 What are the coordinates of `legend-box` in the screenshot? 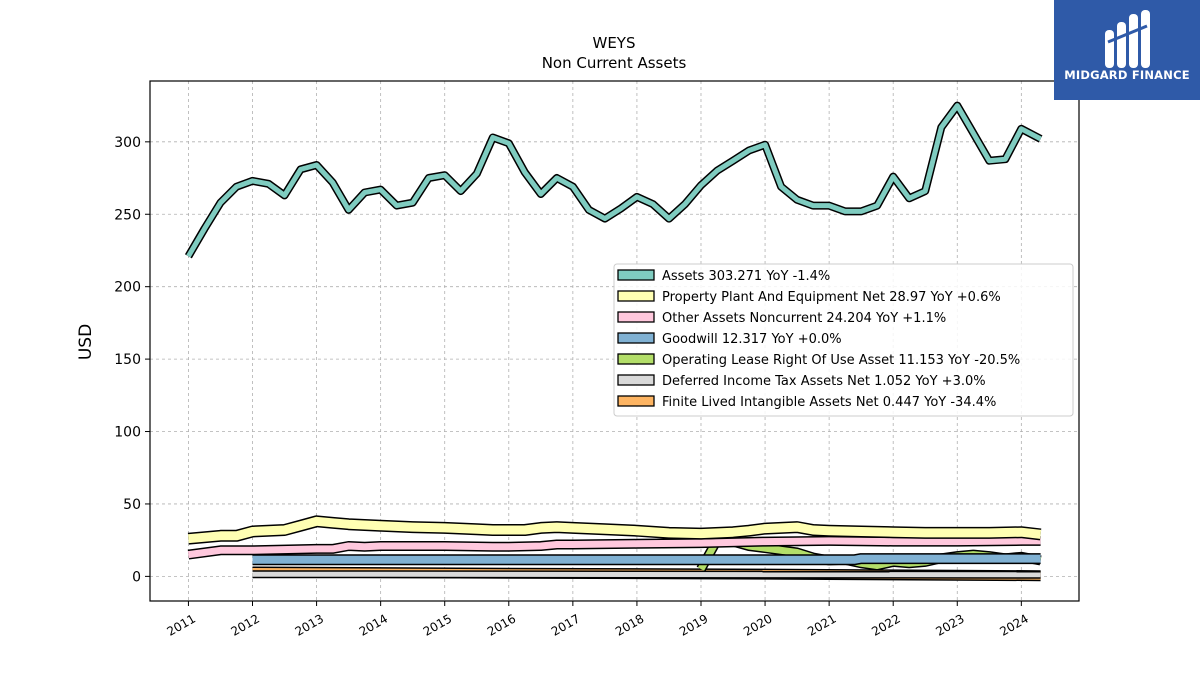 It's located at (843, 340).